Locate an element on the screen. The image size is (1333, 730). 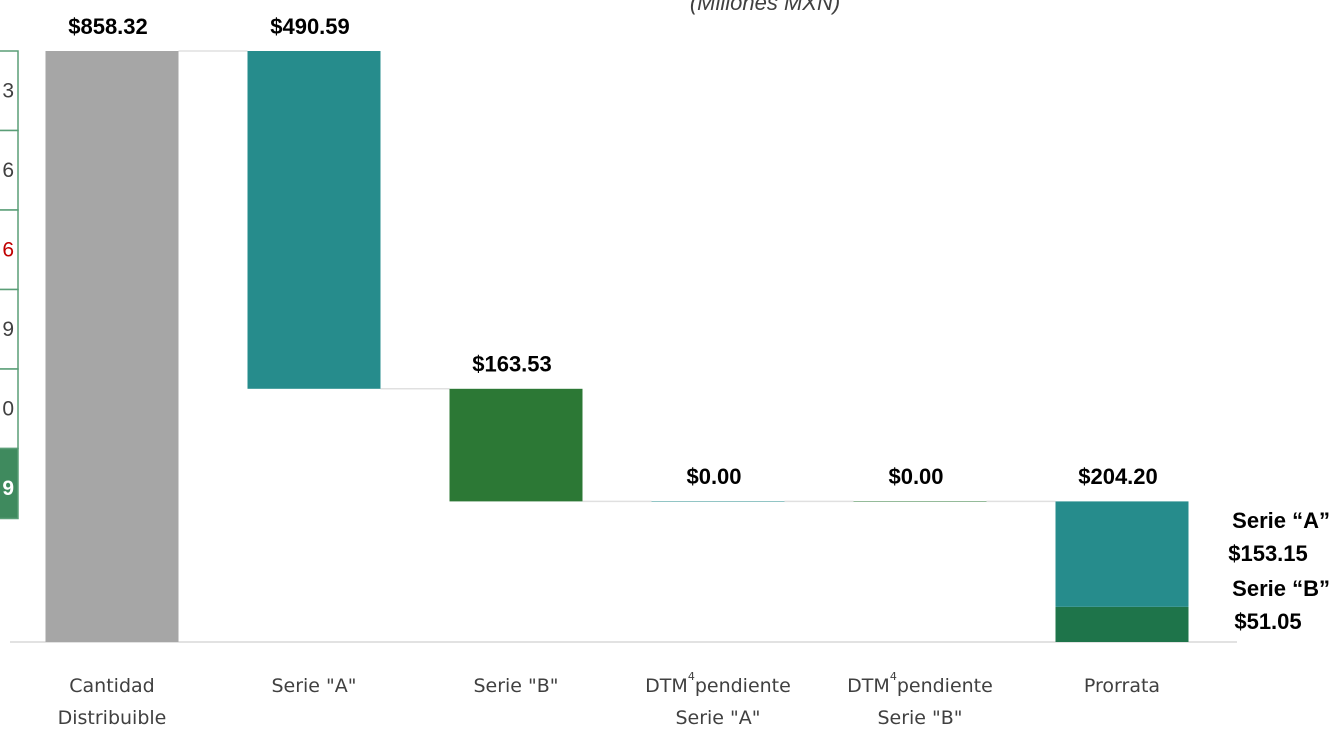
chart-subtitle: (Millones MXN) is located at coordinates (765, 7).